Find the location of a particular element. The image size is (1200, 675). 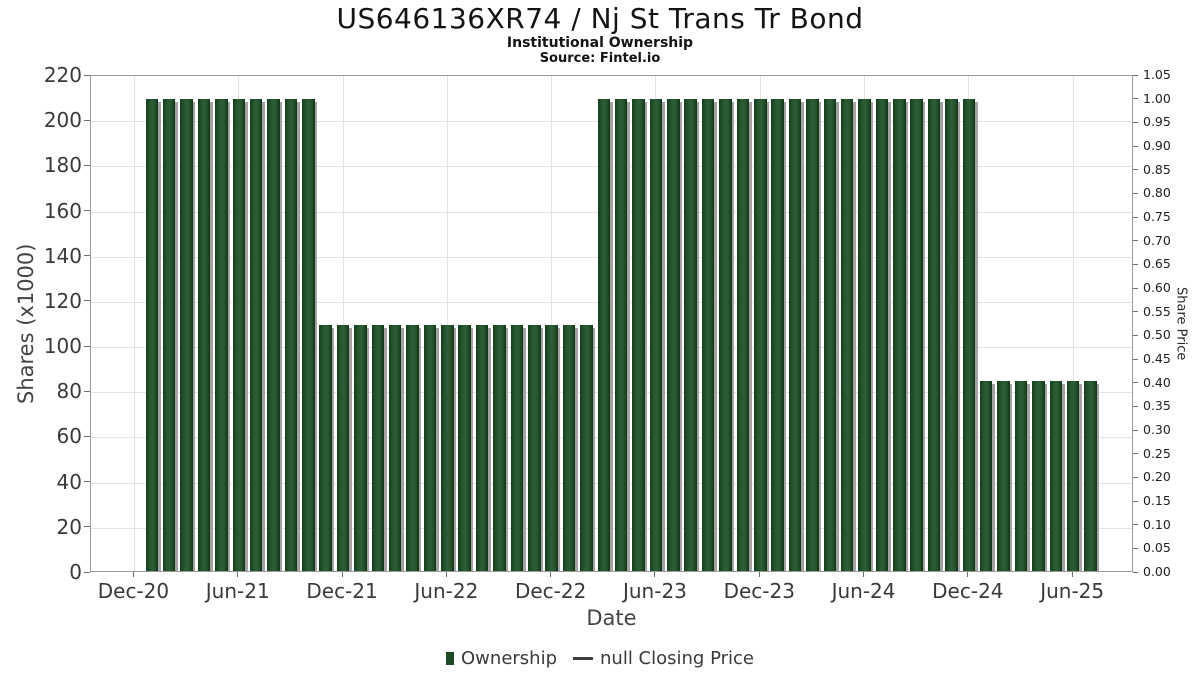

left-axis-tick-label: 40 is located at coordinates (69, 481).